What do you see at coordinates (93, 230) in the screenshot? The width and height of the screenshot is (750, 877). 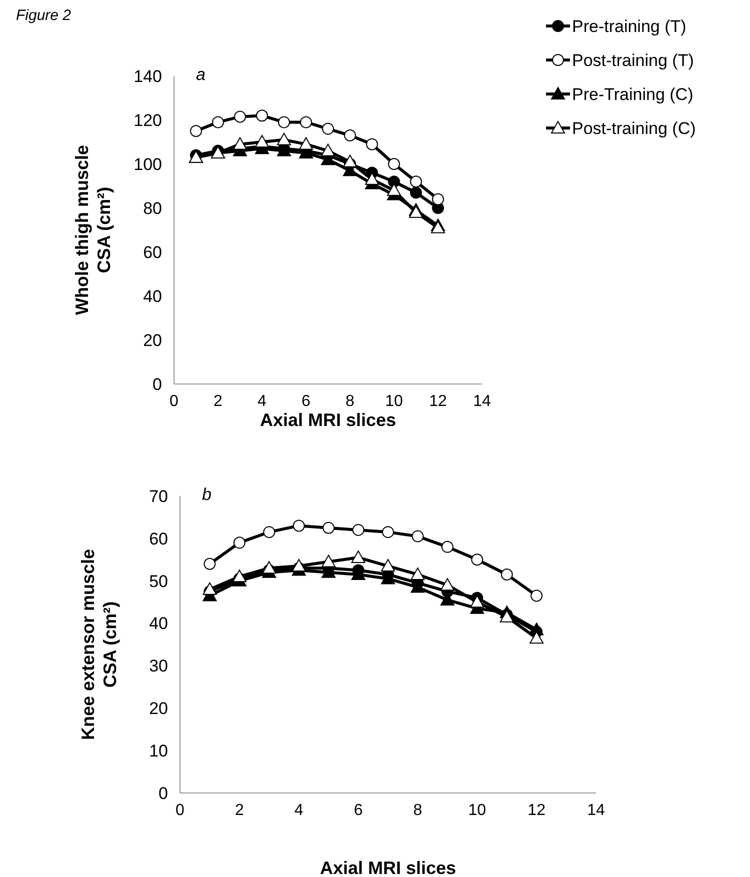 I see `y-axis-title: Whole thigh muscle CSA (cm²)` at bounding box center [93, 230].